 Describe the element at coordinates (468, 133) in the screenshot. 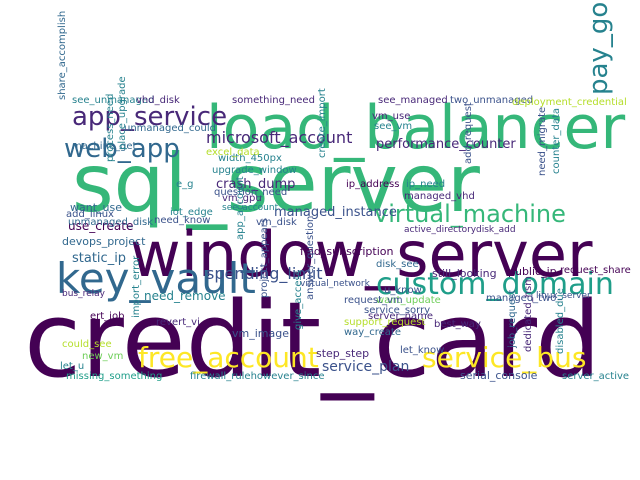

I see `word: add_request` at that location.